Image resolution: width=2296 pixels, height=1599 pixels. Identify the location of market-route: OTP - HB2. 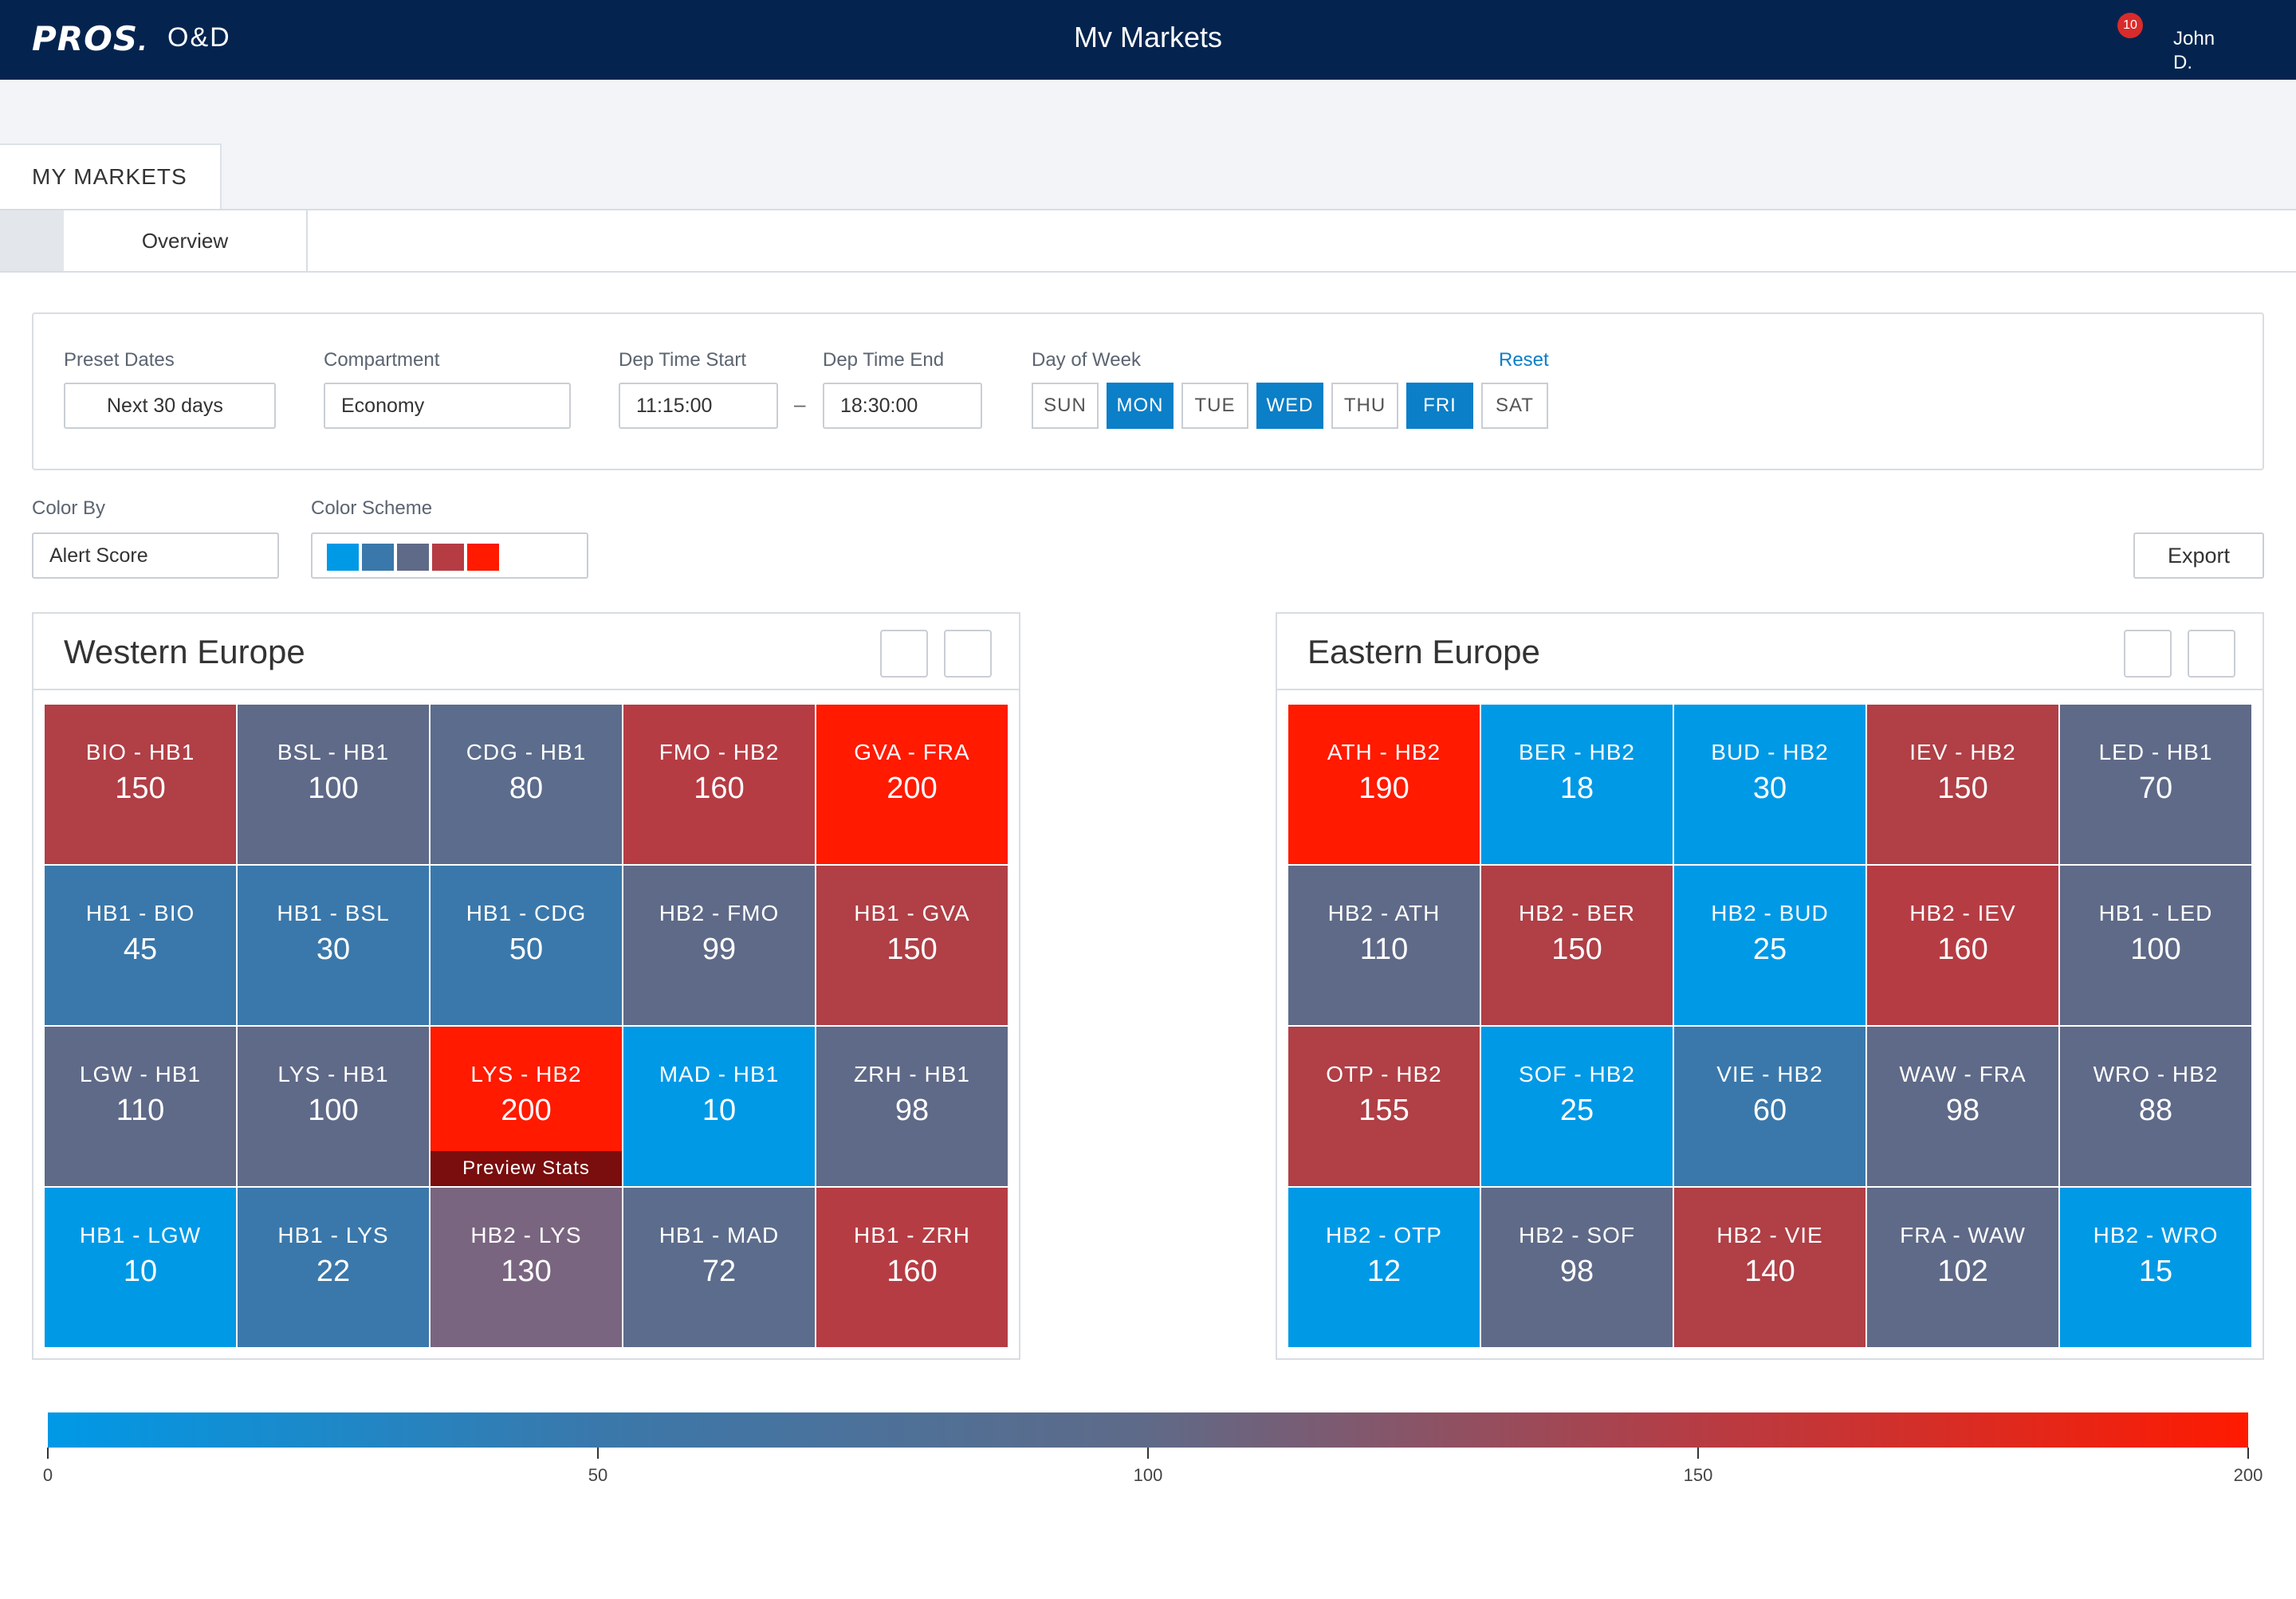
(1384, 1074).